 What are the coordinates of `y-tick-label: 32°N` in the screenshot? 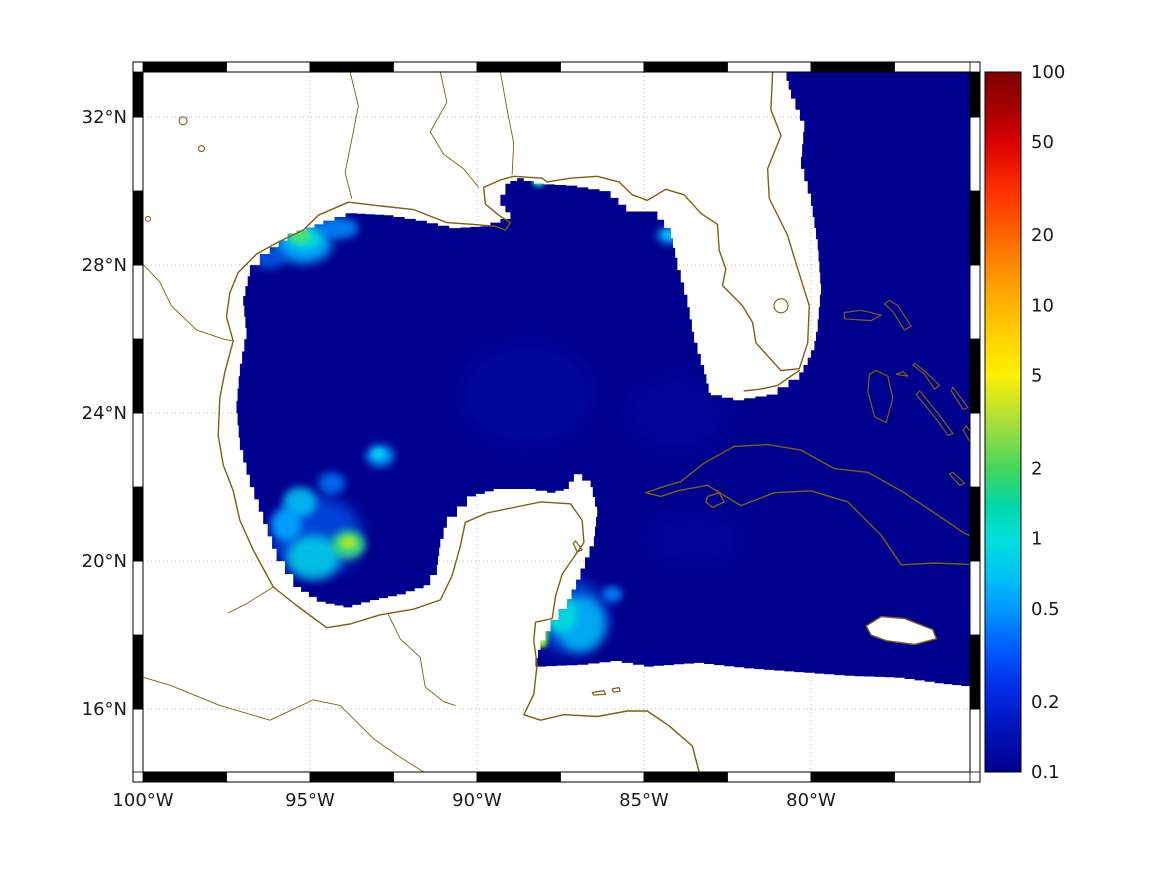 It's located at (104, 117).